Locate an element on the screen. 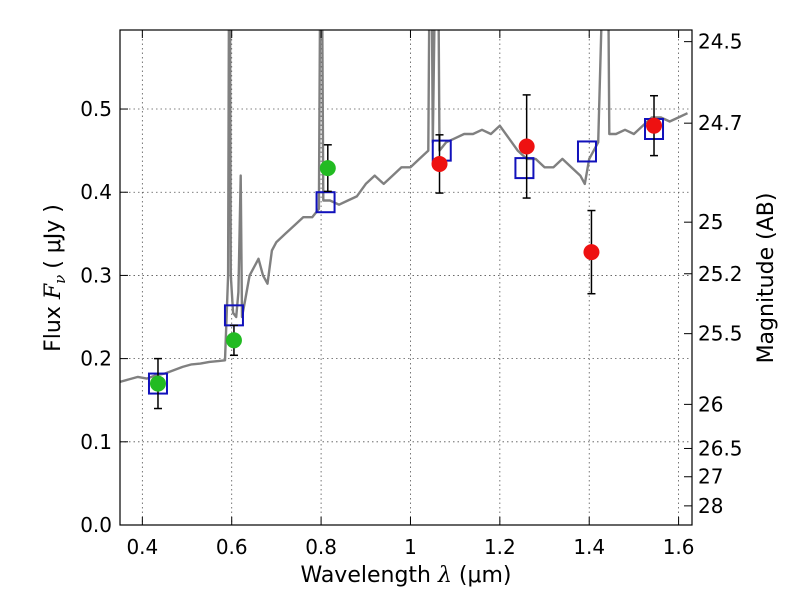 The height and width of the screenshot is (604, 800). x-tick-label: 1.6 is located at coordinates (679, 547).